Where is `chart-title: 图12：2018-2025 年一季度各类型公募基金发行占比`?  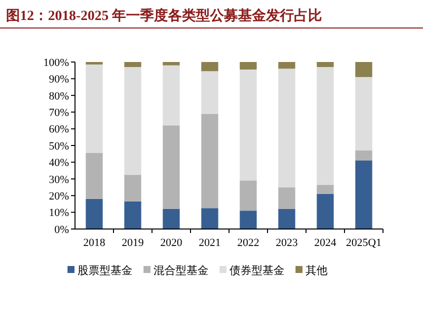 chart-title: 图12：2018-2025 年一季度各类型公募基金发行占比 is located at coordinates (164, 15).